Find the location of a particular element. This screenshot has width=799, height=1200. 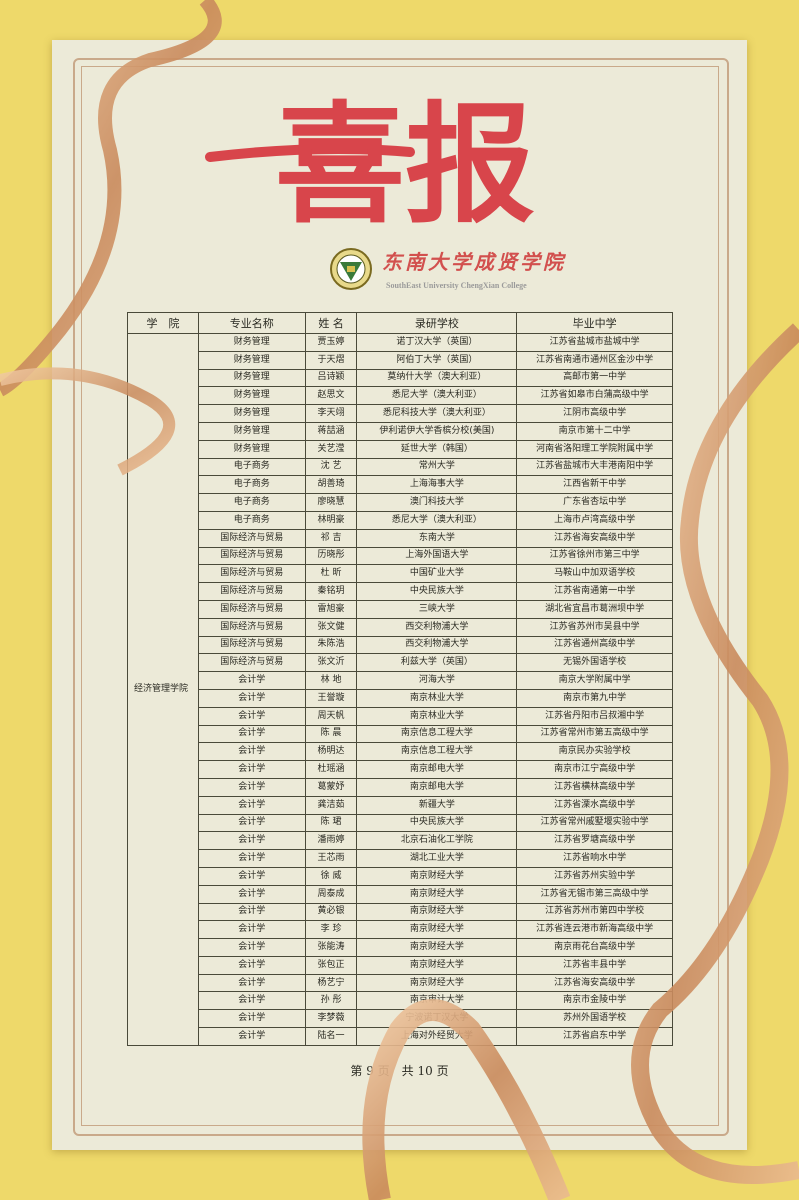

student-name-cell: 张能涛 is located at coordinates (331, 947).